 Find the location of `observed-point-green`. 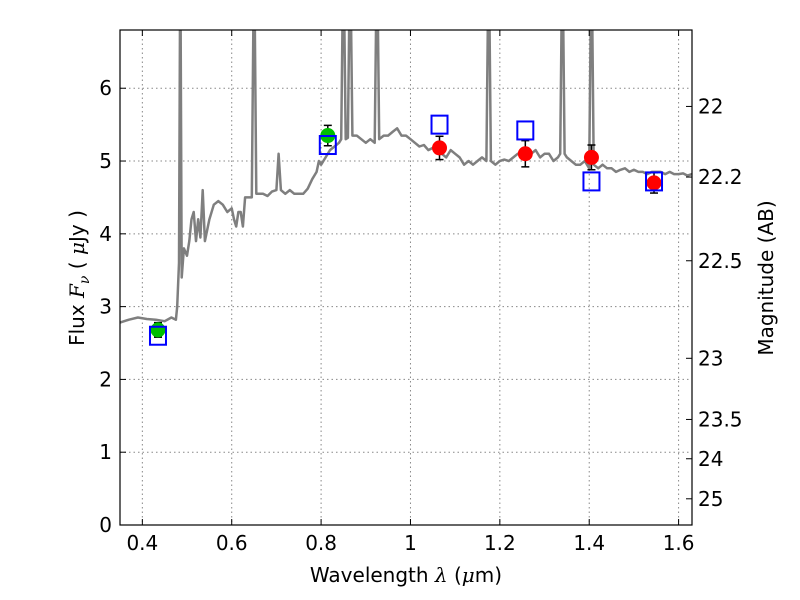

observed-point-green is located at coordinates (158, 330).